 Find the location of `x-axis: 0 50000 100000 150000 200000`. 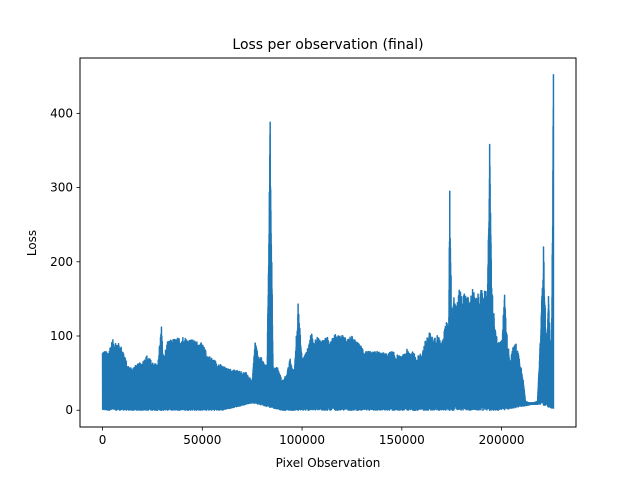

x-axis: 0 50000 100000 150000 200000 is located at coordinates (312, 437).